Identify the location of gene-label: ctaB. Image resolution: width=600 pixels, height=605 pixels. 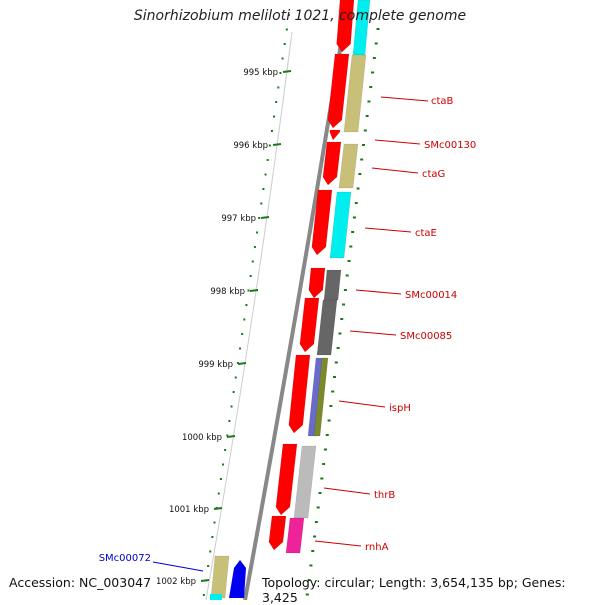
(442, 101).